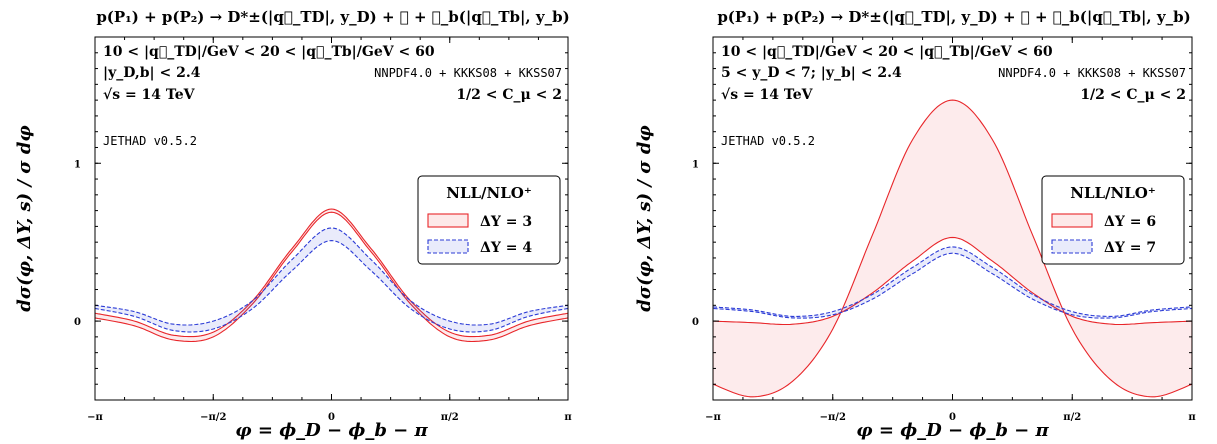 The height and width of the screenshot is (444, 1217). Describe the element at coordinates (506, 248) in the screenshot. I see `legend-label-2: ΔY = 4` at that location.